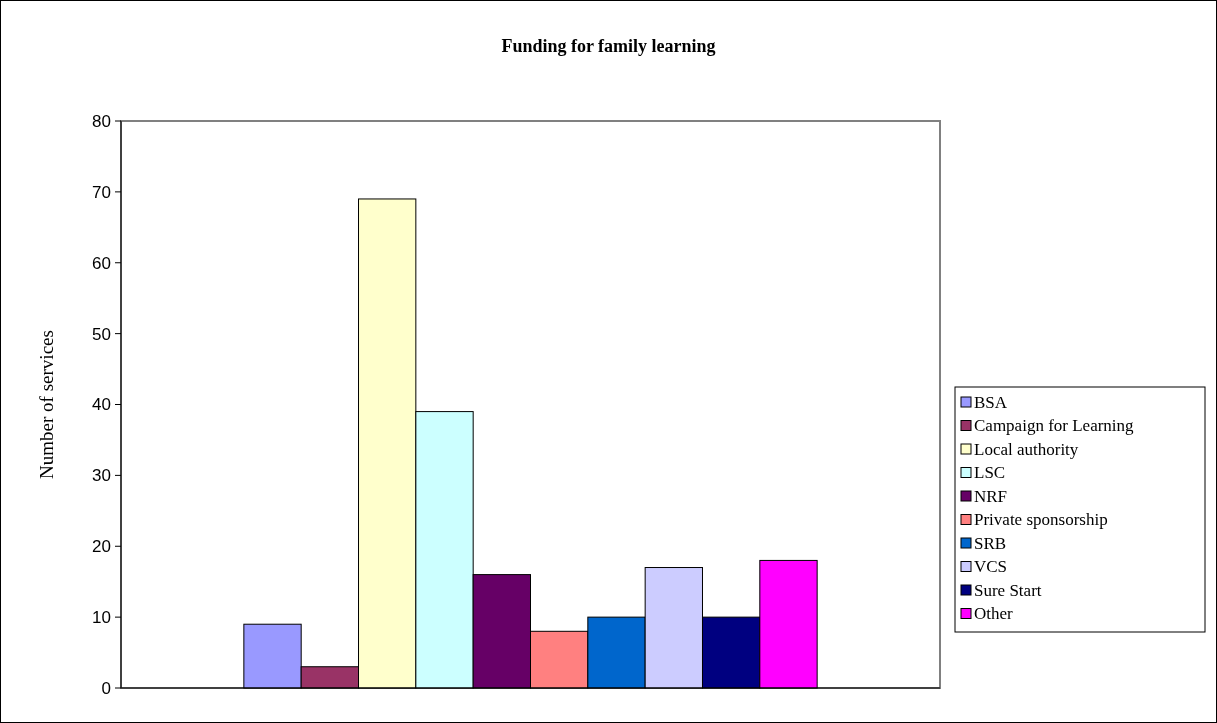  What do you see at coordinates (106, 688) in the screenshot?
I see `y-tick-label: 0` at bounding box center [106, 688].